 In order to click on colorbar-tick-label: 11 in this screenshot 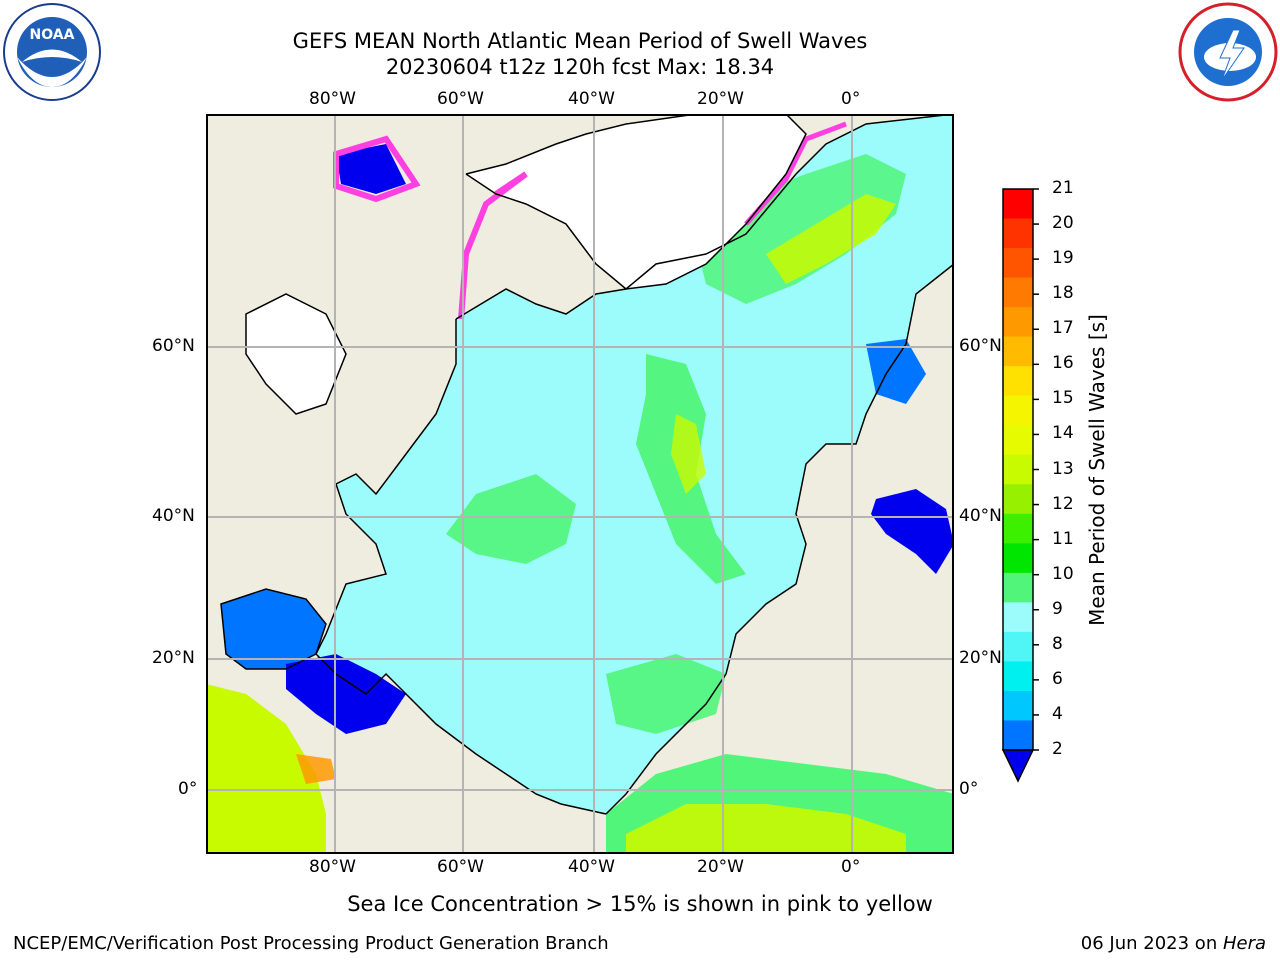, I will do `click(1063, 538)`.